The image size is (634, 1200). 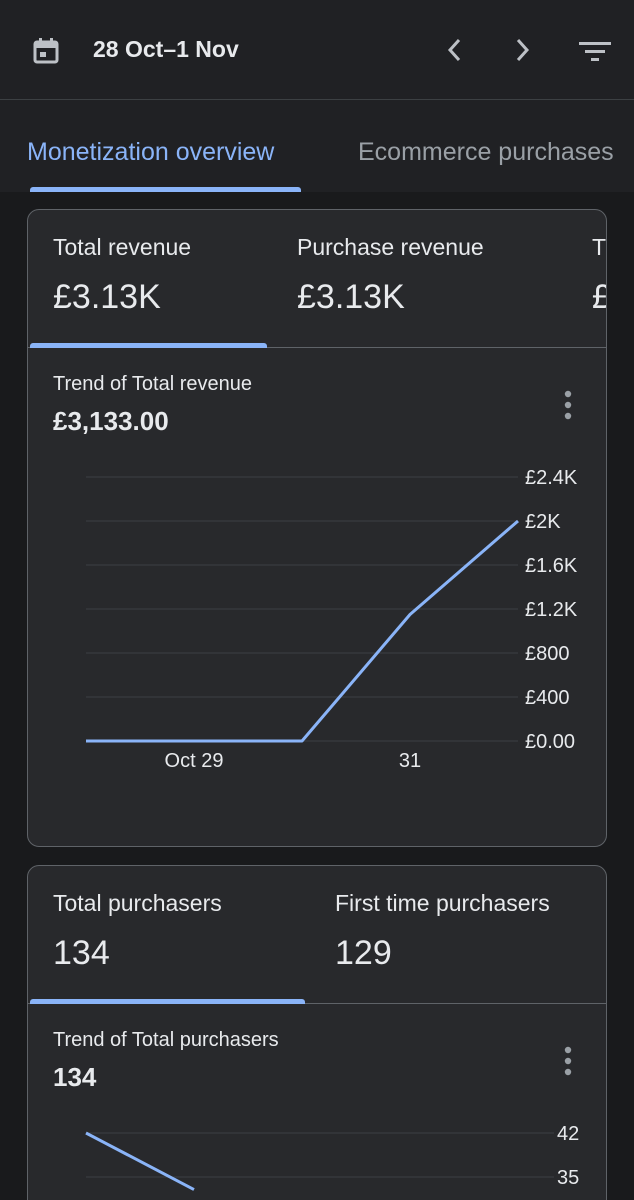 I want to click on y-tick-label: £2K, so click(x=543, y=522).